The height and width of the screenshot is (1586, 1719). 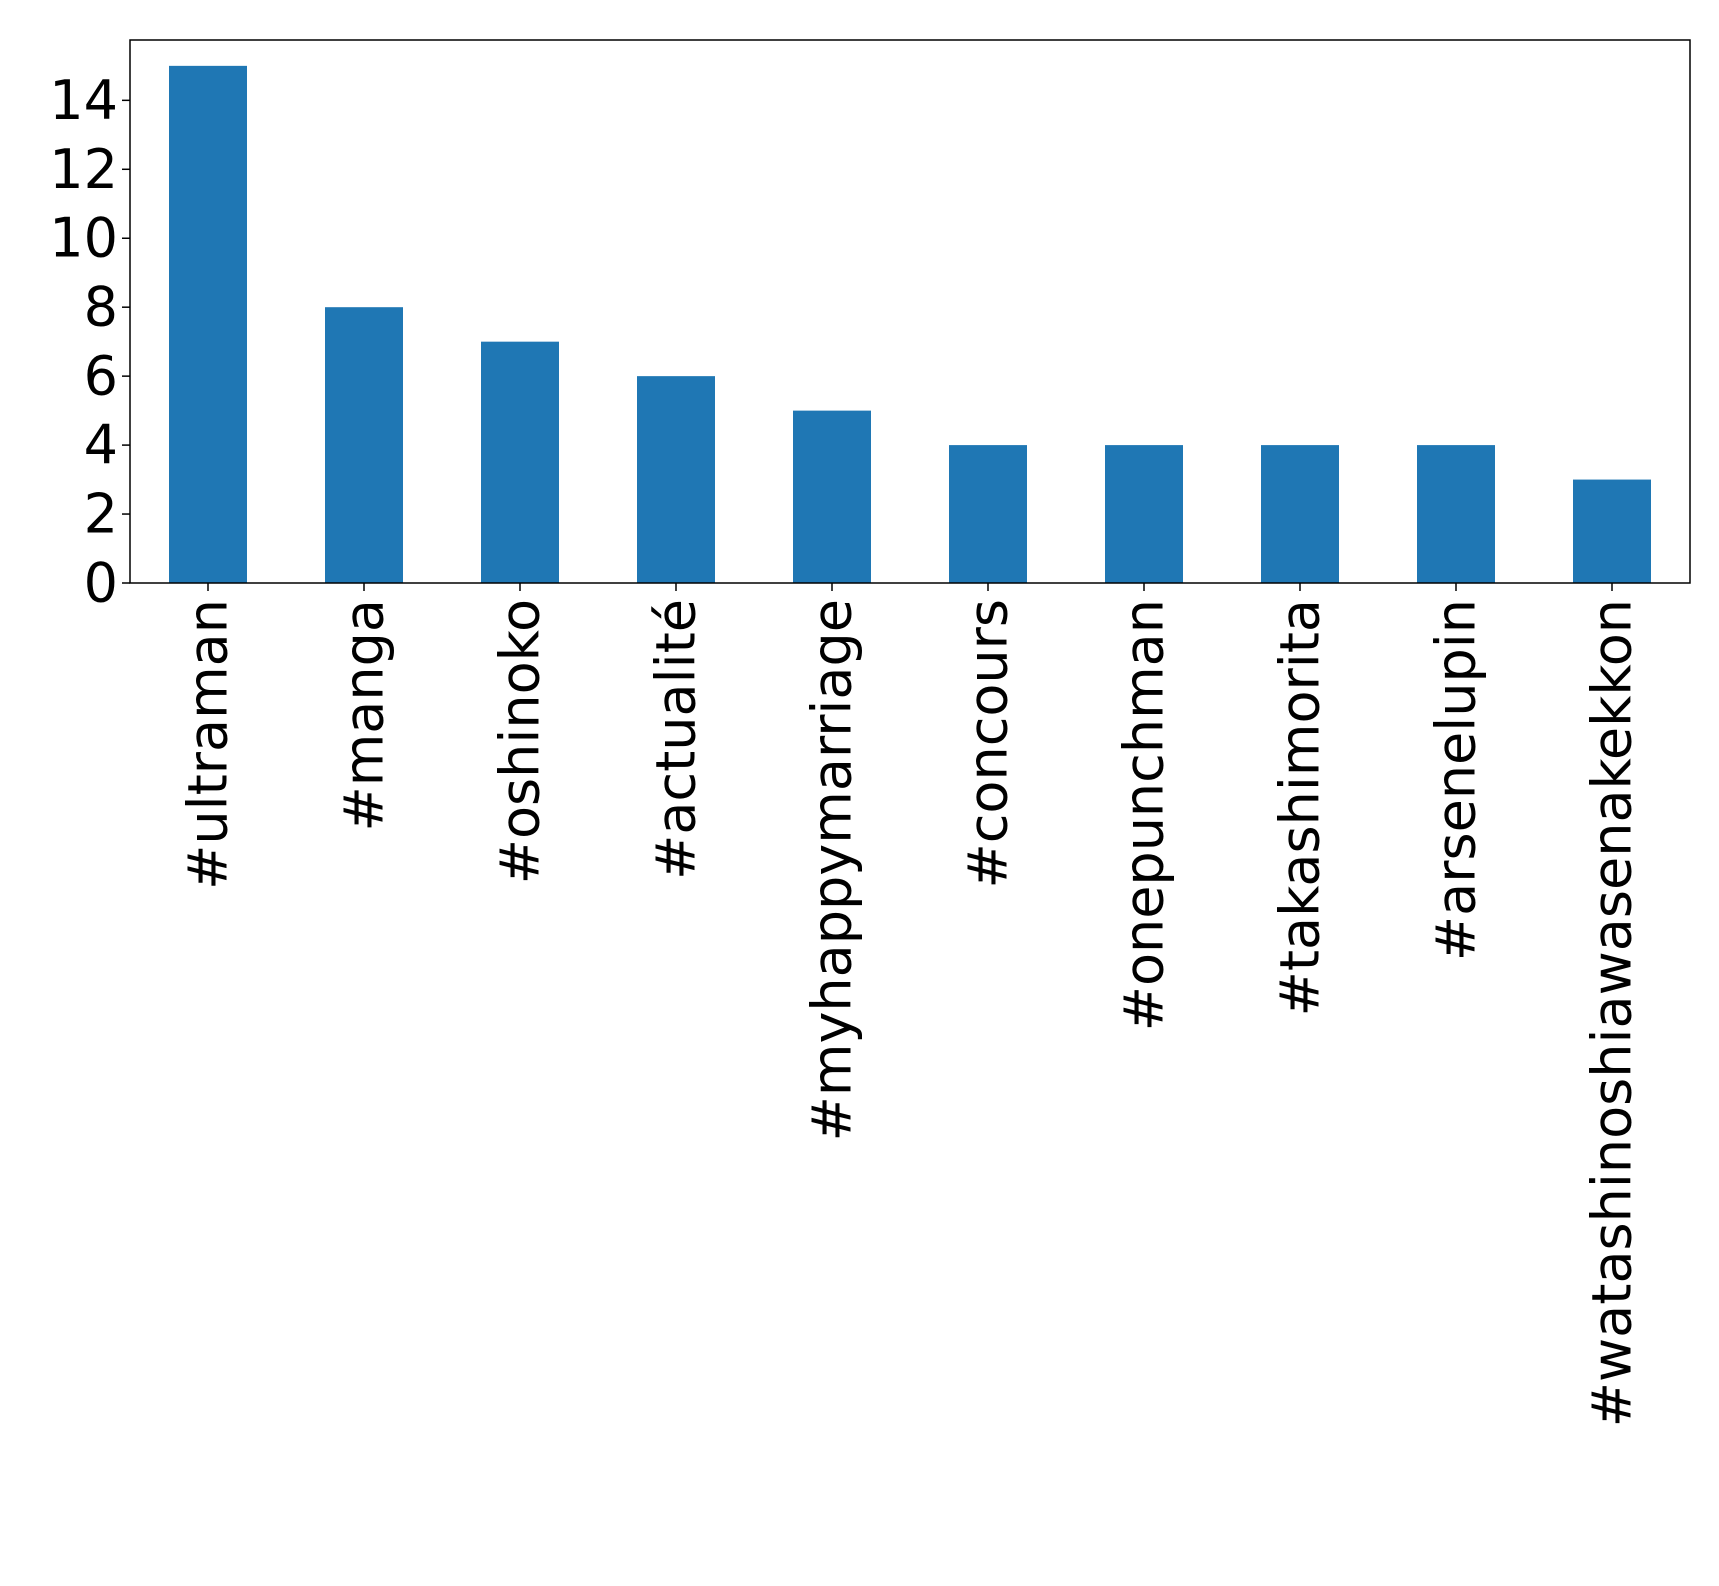 What do you see at coordinates (520, 741) in the screenshot?
I see `x-tick-label: #oshinoko` at bounding box center [520, 741].